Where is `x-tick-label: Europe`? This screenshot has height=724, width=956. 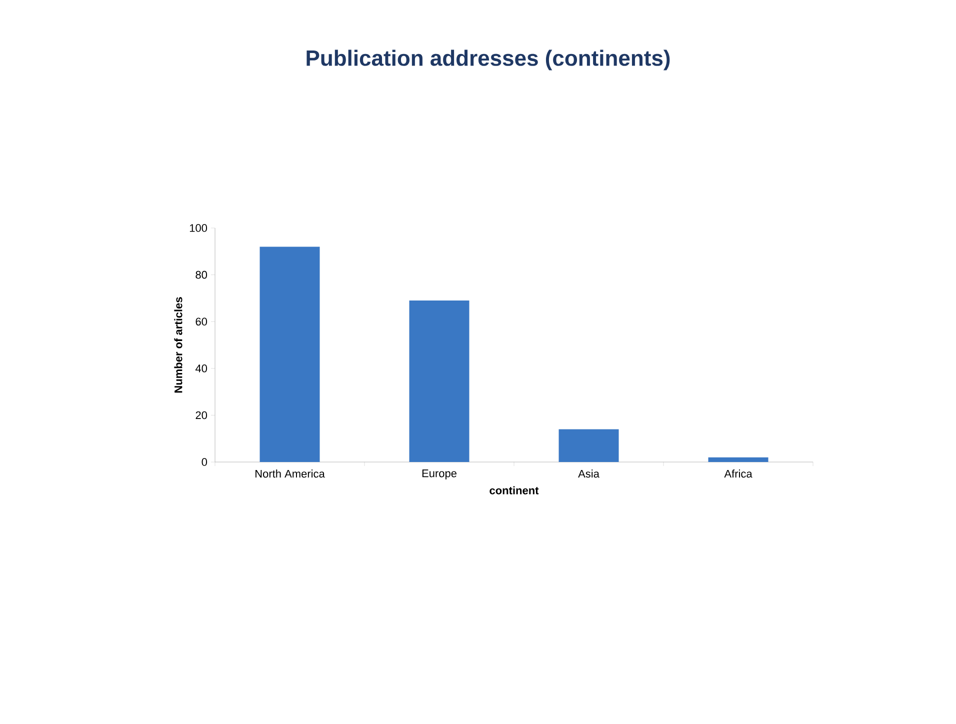 x-tick-label: Europe is located at coordinates (439, 475).